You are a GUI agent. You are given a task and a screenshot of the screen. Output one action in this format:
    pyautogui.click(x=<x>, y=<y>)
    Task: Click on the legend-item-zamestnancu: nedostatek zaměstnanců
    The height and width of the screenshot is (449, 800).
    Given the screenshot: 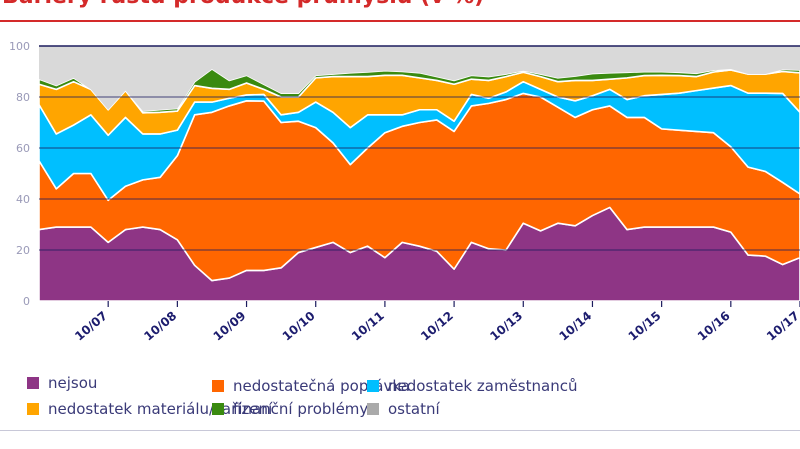 What is the action you would take?
    pyautogui.click(x=472, y=386)
    